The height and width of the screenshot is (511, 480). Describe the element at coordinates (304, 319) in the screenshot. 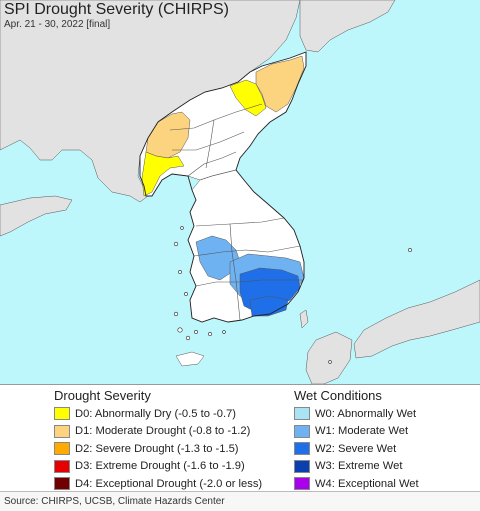

I see `tsushima-island` at that location.